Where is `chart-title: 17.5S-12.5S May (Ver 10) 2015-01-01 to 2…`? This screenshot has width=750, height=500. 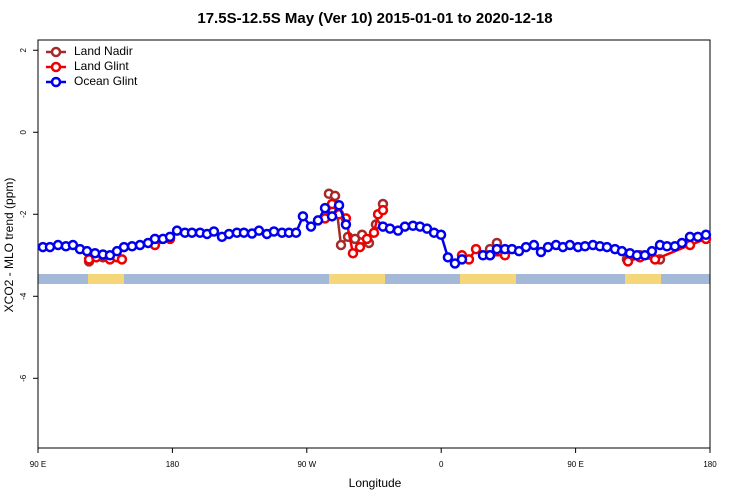 chart-title: 17.5S-12.5S May (Ver 10) 2015-01-01 to 2… is located at coordinates (374, 18).